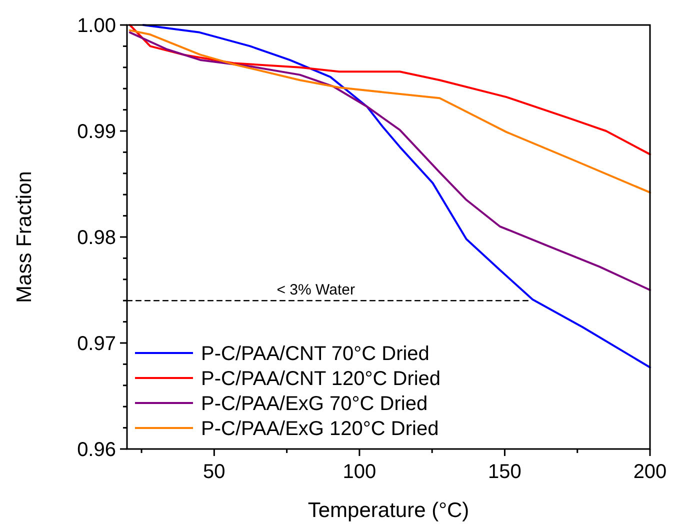 This screenshot has height=529, width=674. Describe the element at coordinates (650, 472) in the screenshot. I see `x-tick-label: 200` at that location.